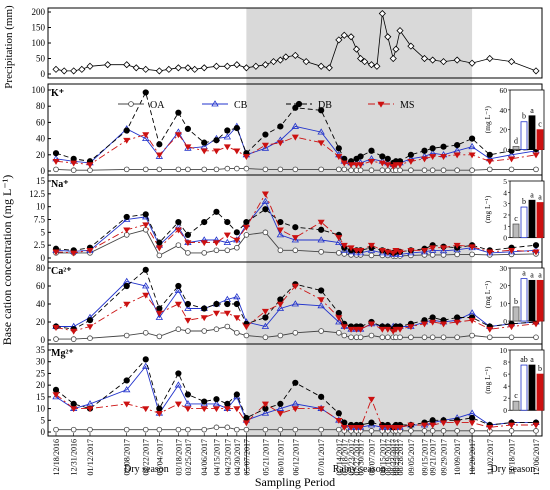  What do you see at coordinates (505, 386) in the screenshot?
I see `inset-ytick-label: 4` at bounding box center [505, 386].